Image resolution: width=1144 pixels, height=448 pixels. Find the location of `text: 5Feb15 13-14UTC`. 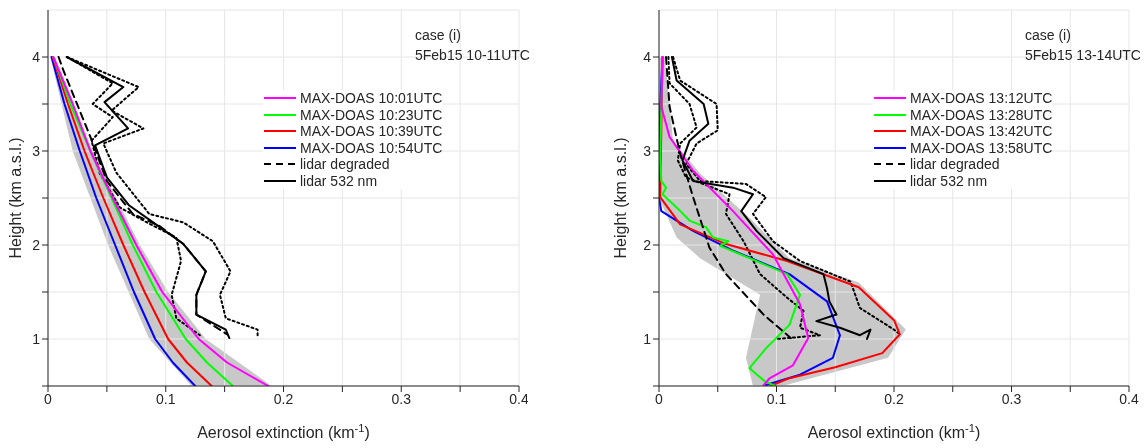

text: 5Feb15 13-14UTC is located at coordinates (1083, 55).